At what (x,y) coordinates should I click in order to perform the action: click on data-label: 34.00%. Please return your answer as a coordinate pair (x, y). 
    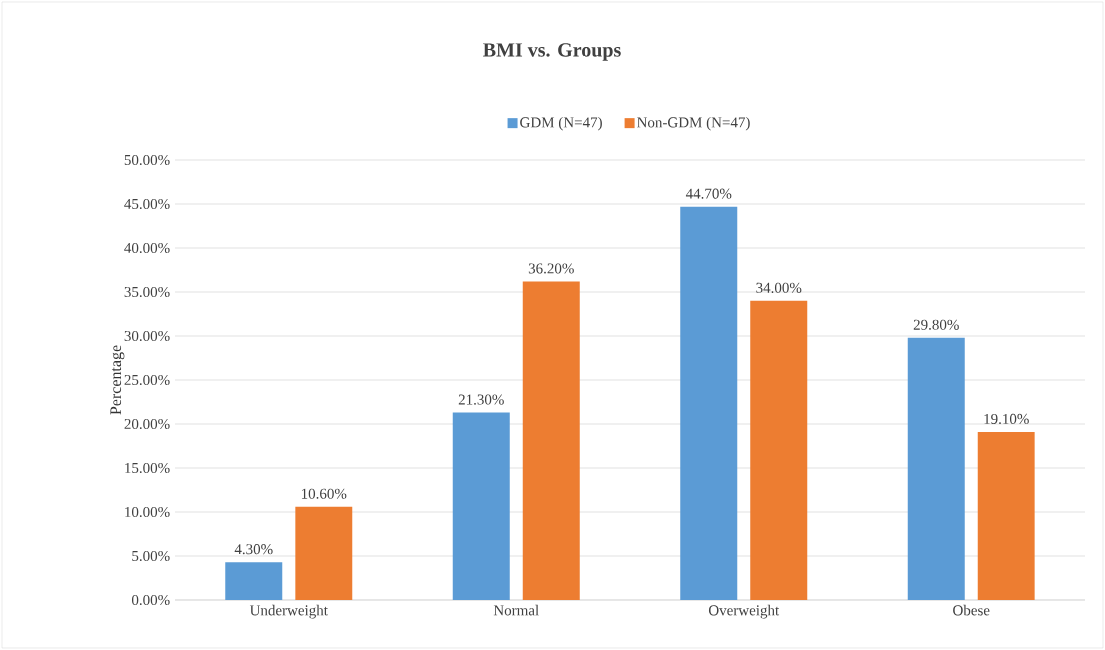
    Looking at the image, I should click on (779, 287).